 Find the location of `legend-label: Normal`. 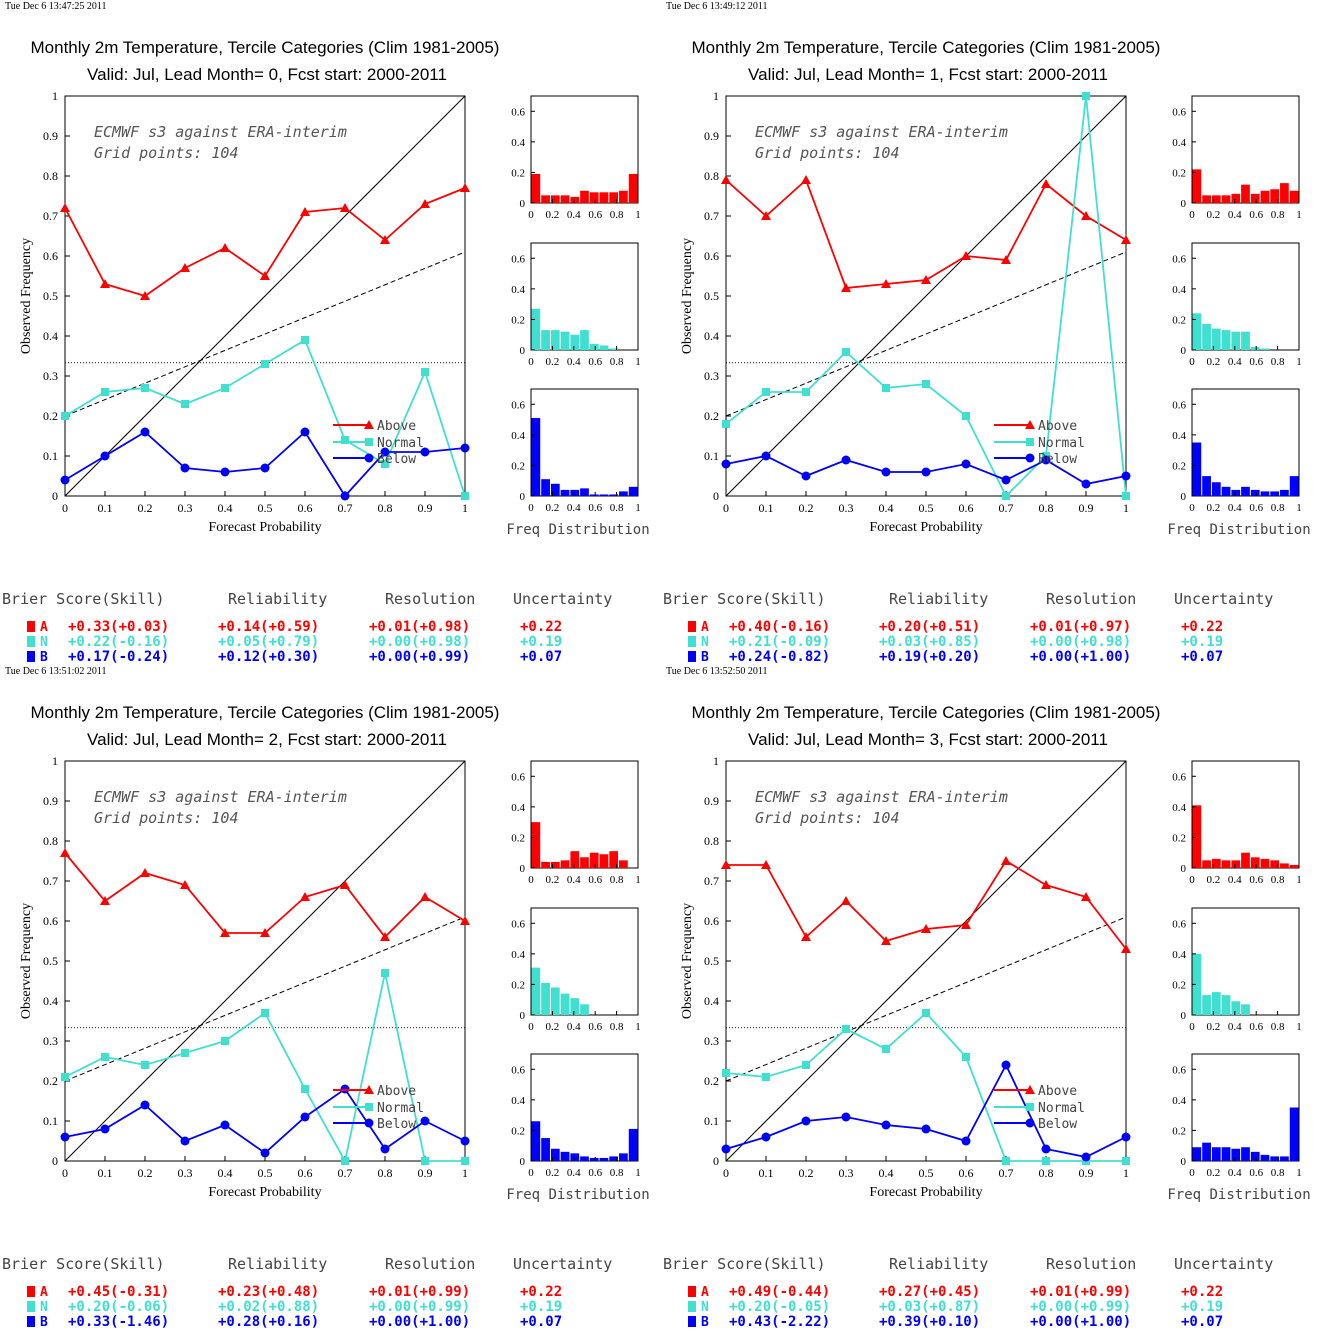

legend-label: Normal is located at coordinates (1061, 443).